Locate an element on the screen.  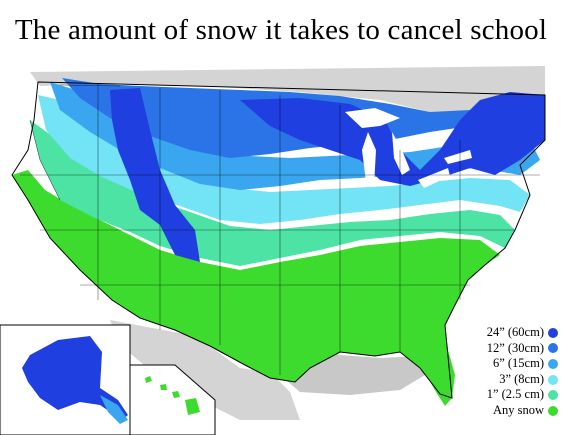
legend-item-24-inch: 24” (60cm) is located at coordinates (510, 333).